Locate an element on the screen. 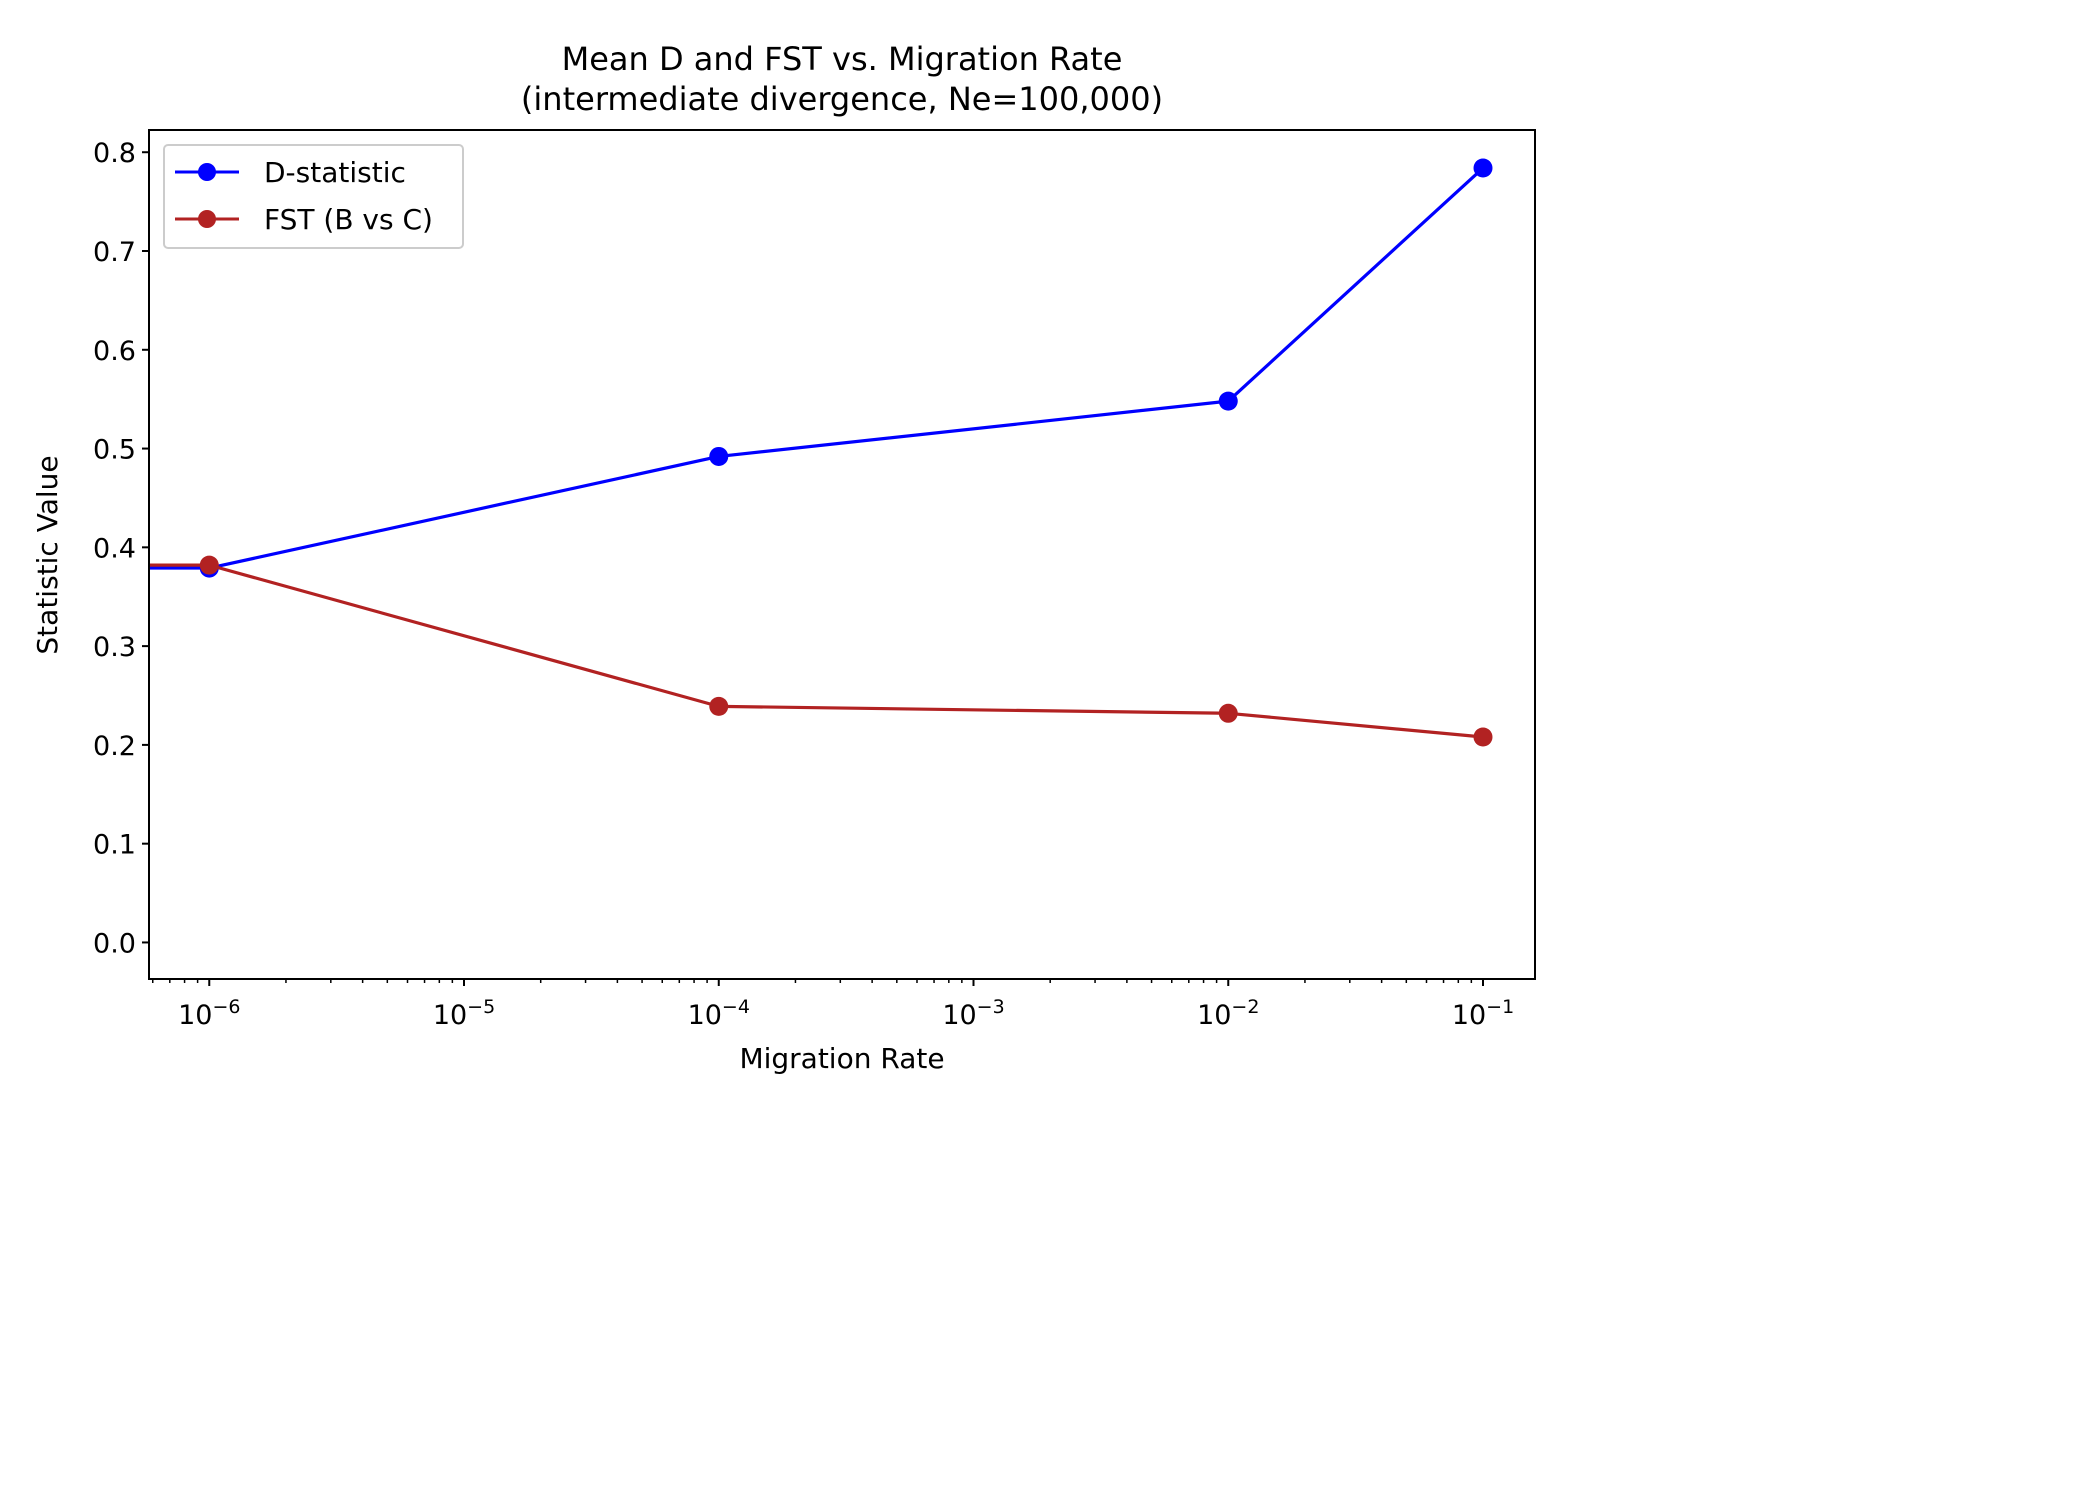 Image resolution: width=2100 pixels, height=1500 pixels. y-tick-label: 0.5 is located at coordinates (114, 450).